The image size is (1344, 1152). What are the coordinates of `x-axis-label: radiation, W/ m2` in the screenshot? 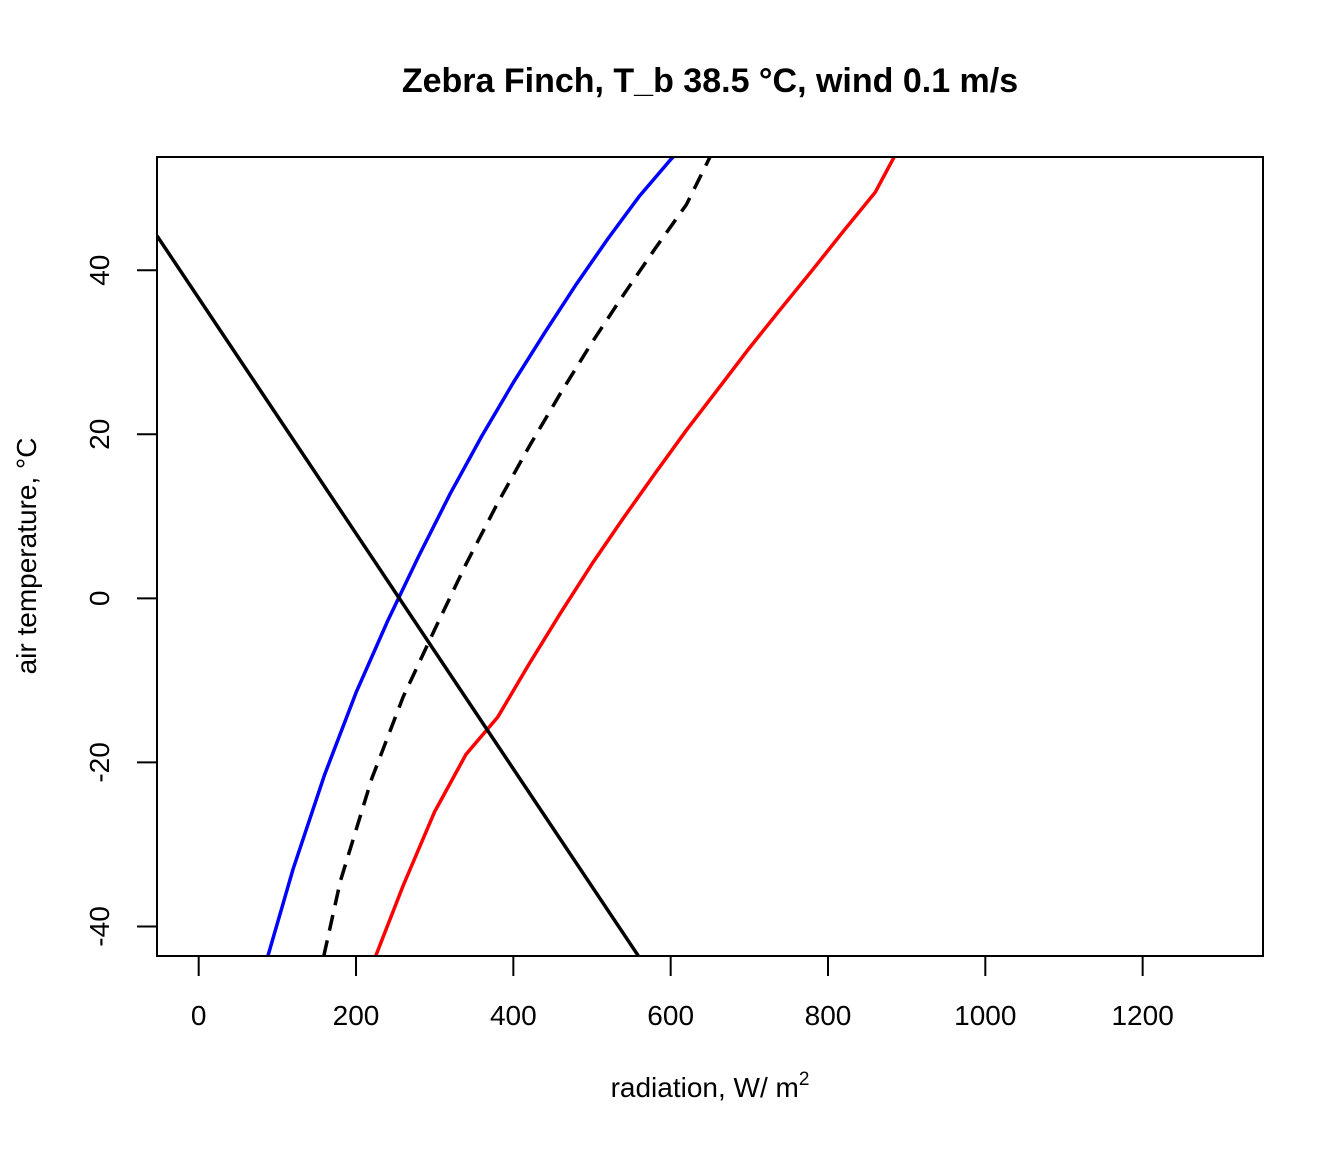 It's located at (710, 1086).